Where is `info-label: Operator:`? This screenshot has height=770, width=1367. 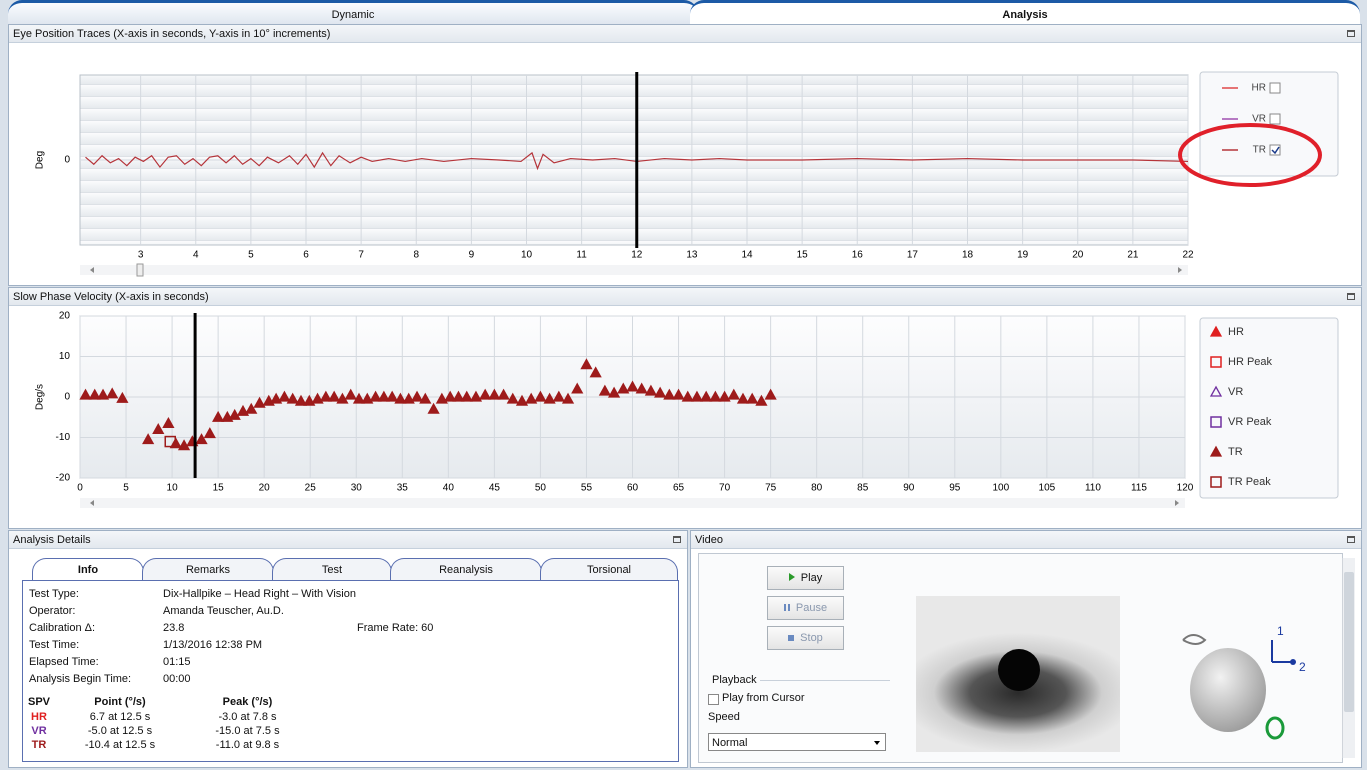
info-label: Operator: is located at coordinates (52, 611).